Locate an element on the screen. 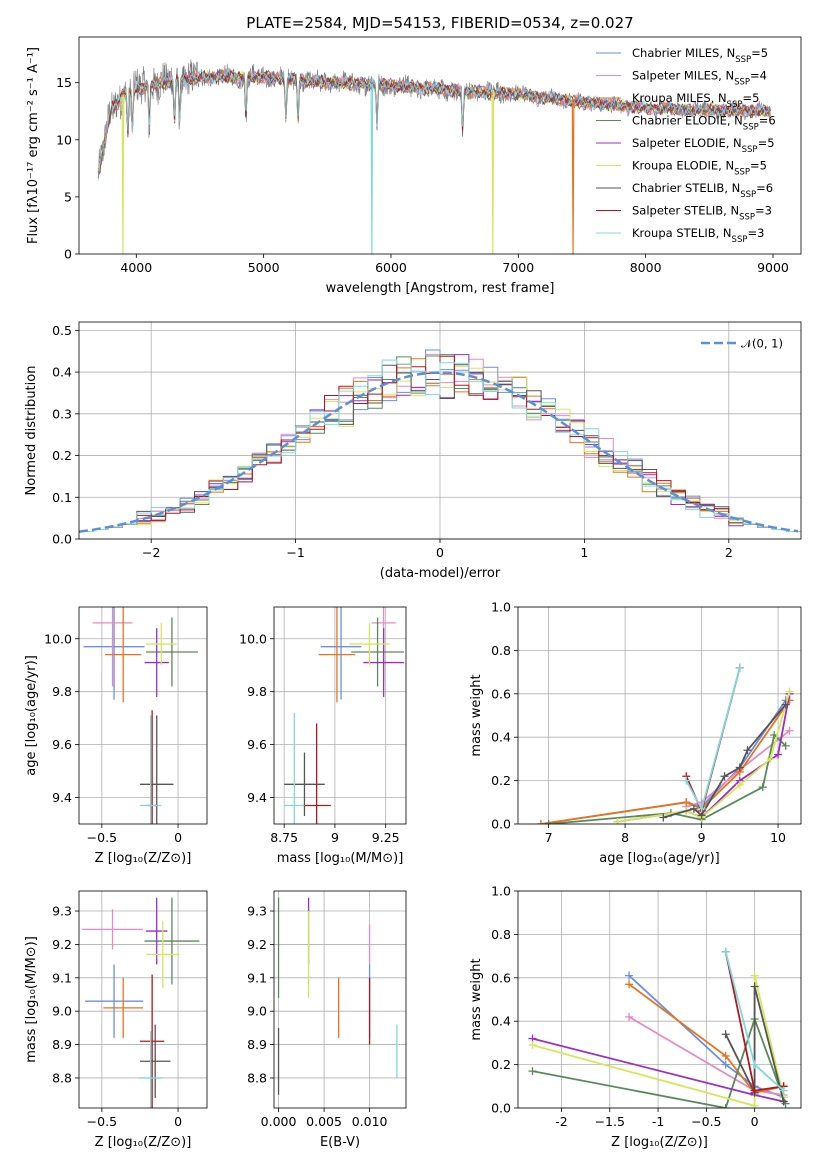  y-tick-label: 10.0 is located at coordinates (58, 638).